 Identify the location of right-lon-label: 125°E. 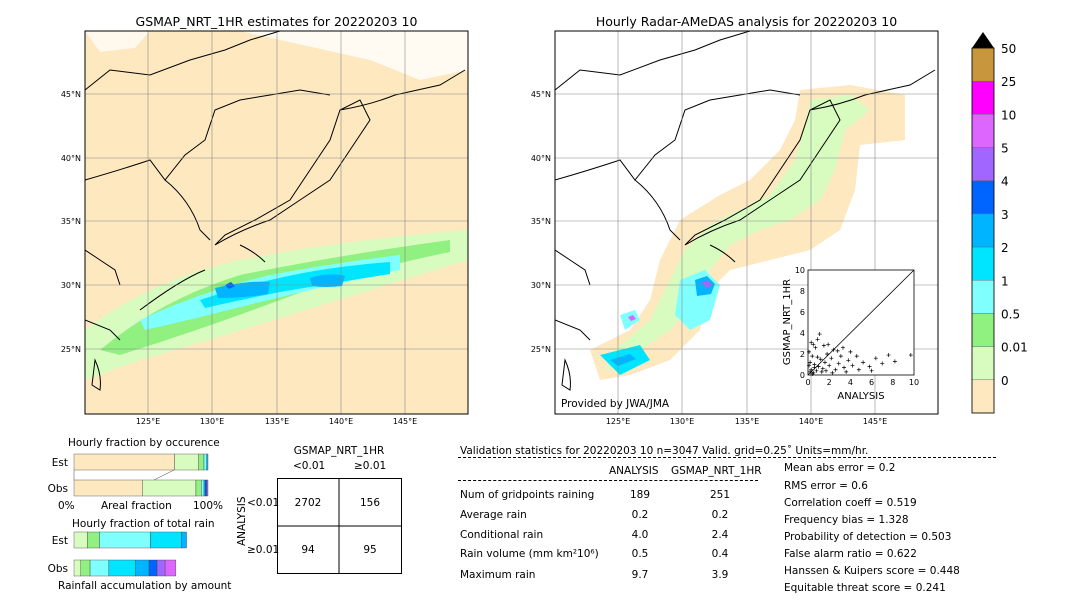
(618, 421).